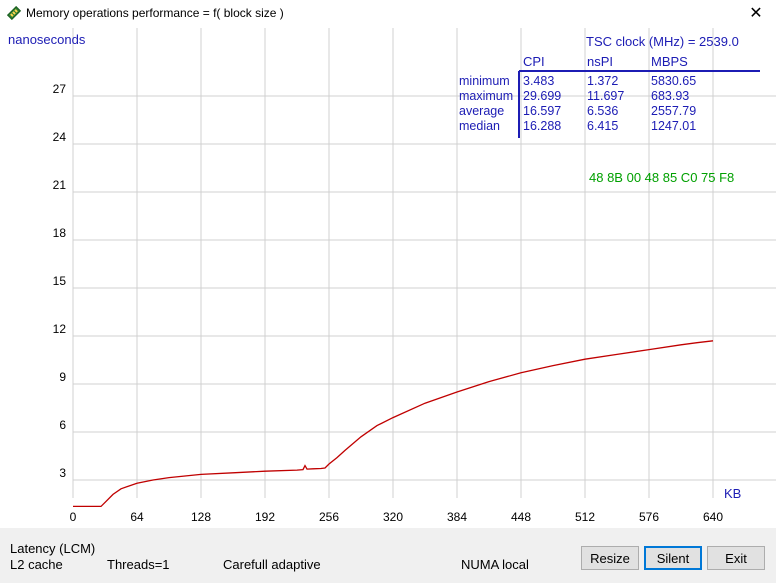 The image size is (776, 583). Describe the element at coordinates (62, 377) in the screenshot. I see `y-tick-label-2: 9` at that location.